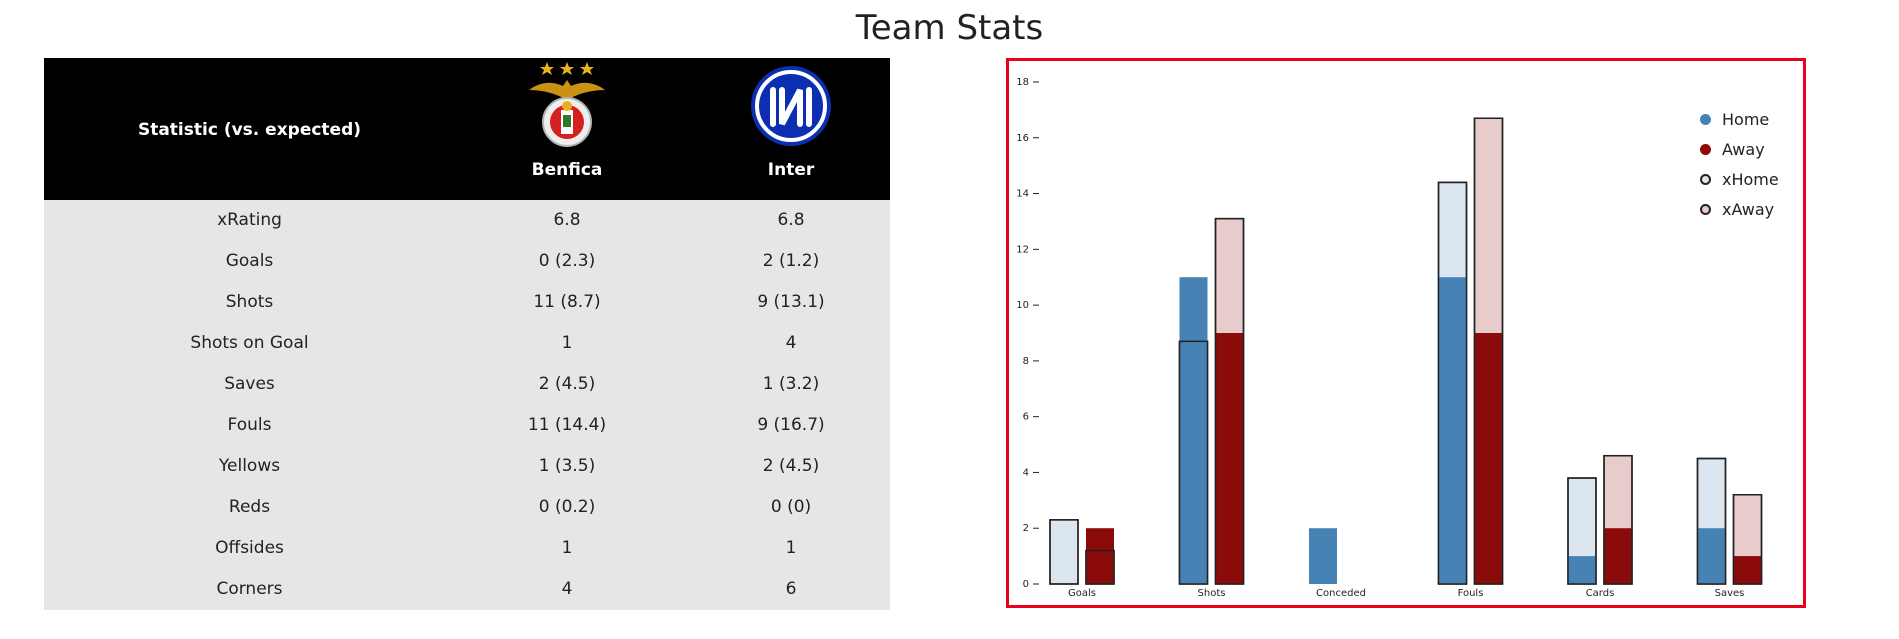 This screenshot has height=639, width=1899. Describe the element at coordinates (1746, 119) in the screenshot. I see `legend-label-home: Home` at that location.